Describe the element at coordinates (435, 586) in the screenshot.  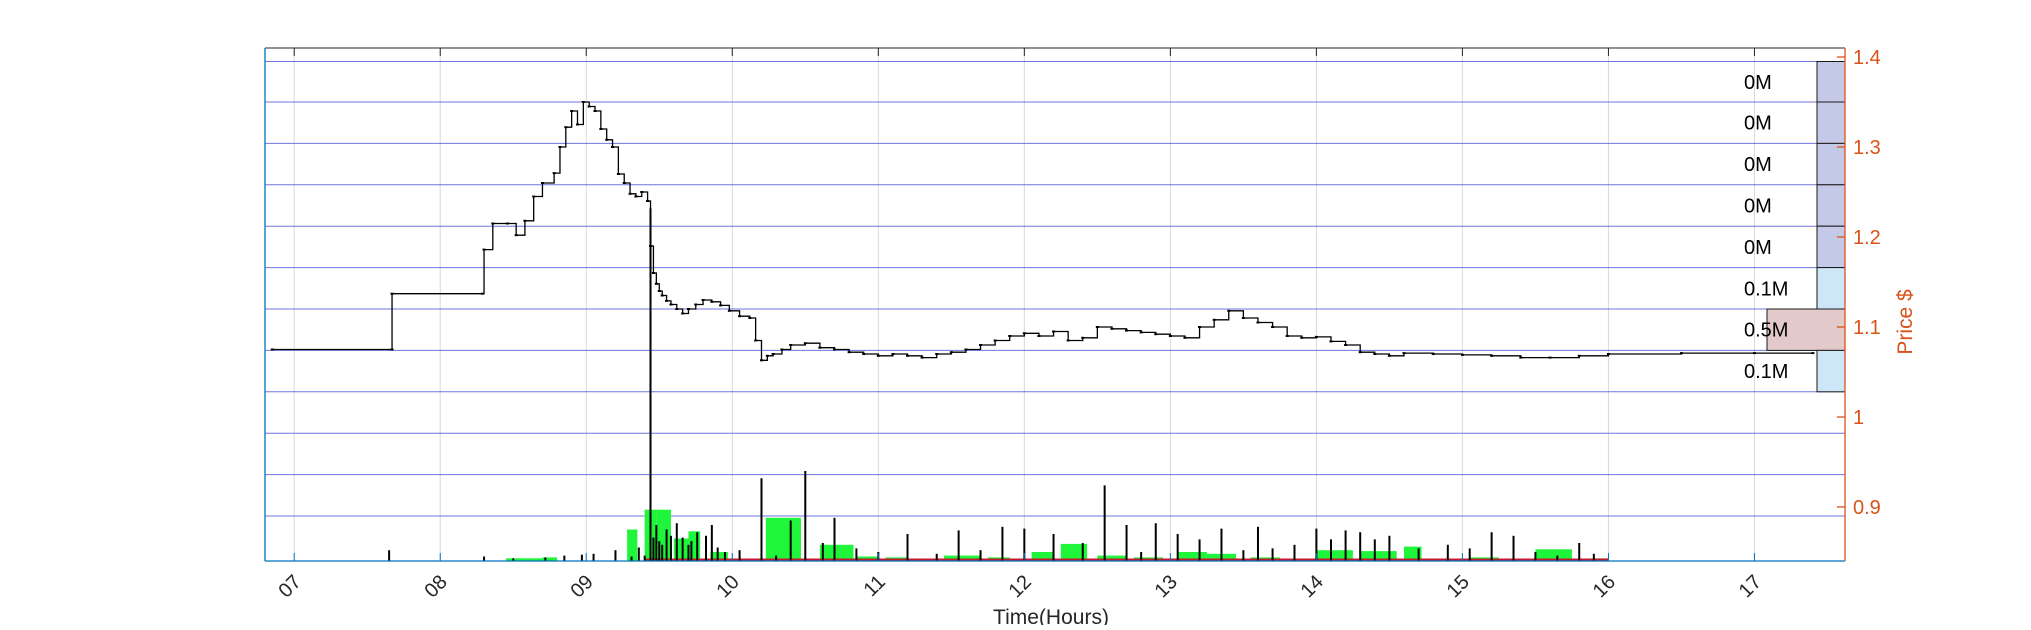
I see `x-tick-label: 08` at that location.